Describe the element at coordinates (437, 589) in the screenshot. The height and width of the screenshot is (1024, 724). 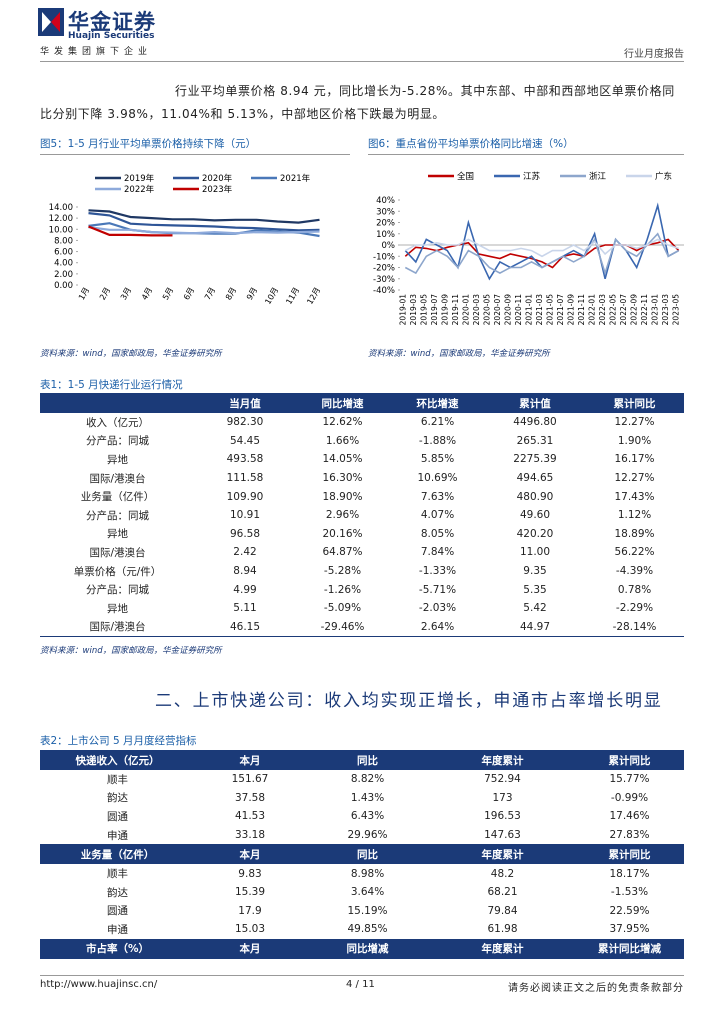
I see `table-cell: -5.71%` at that location.